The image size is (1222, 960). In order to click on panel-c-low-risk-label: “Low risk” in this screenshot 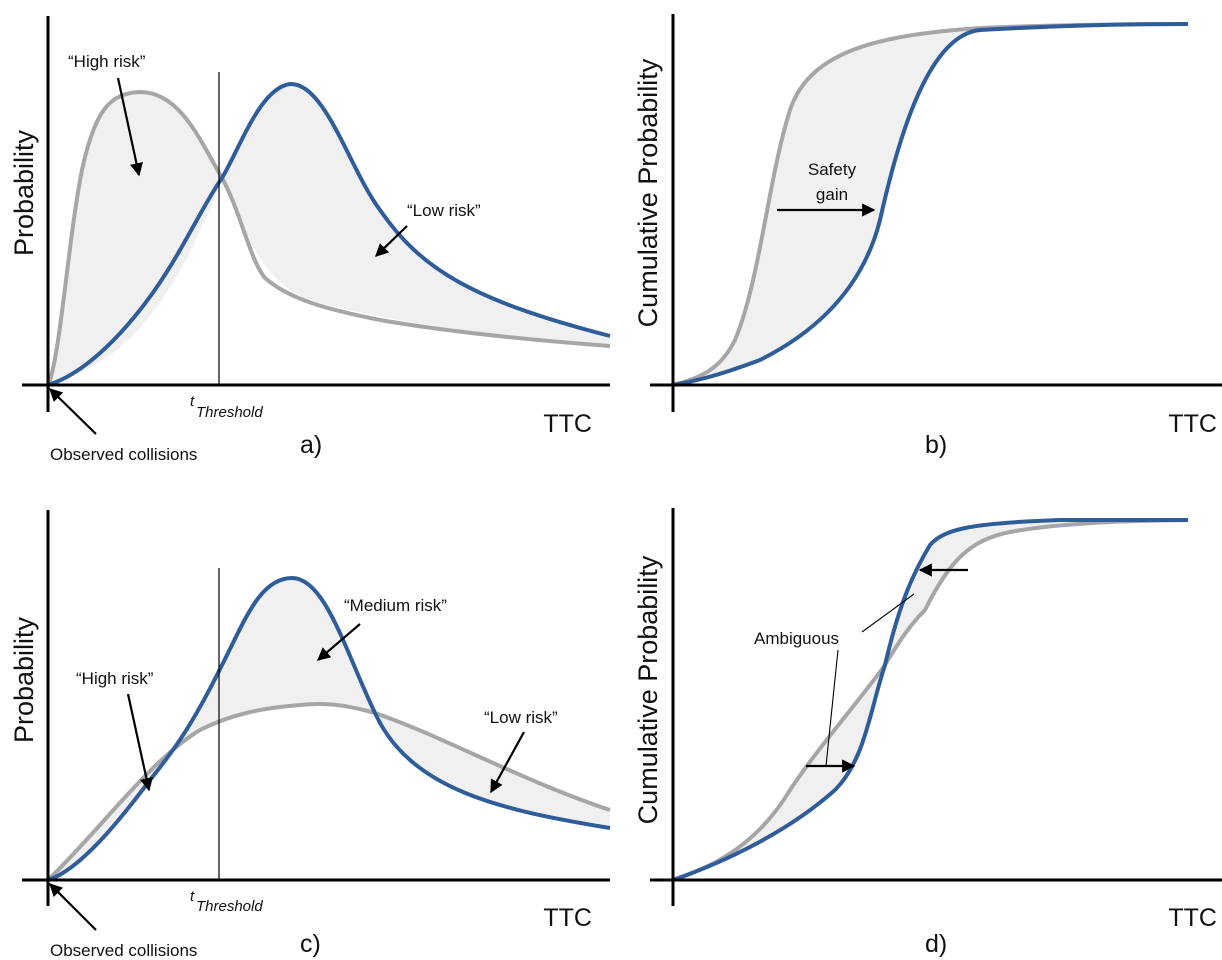, I will do `click(521, 717)`.